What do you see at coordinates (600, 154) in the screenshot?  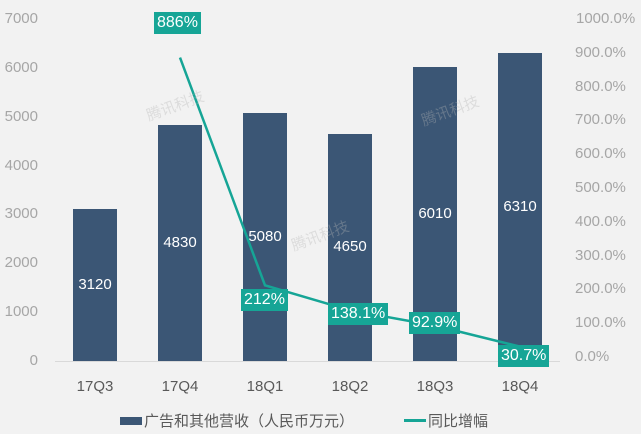 I see `right-axis-tick: 600.0%` at bounding box center [600, 154].